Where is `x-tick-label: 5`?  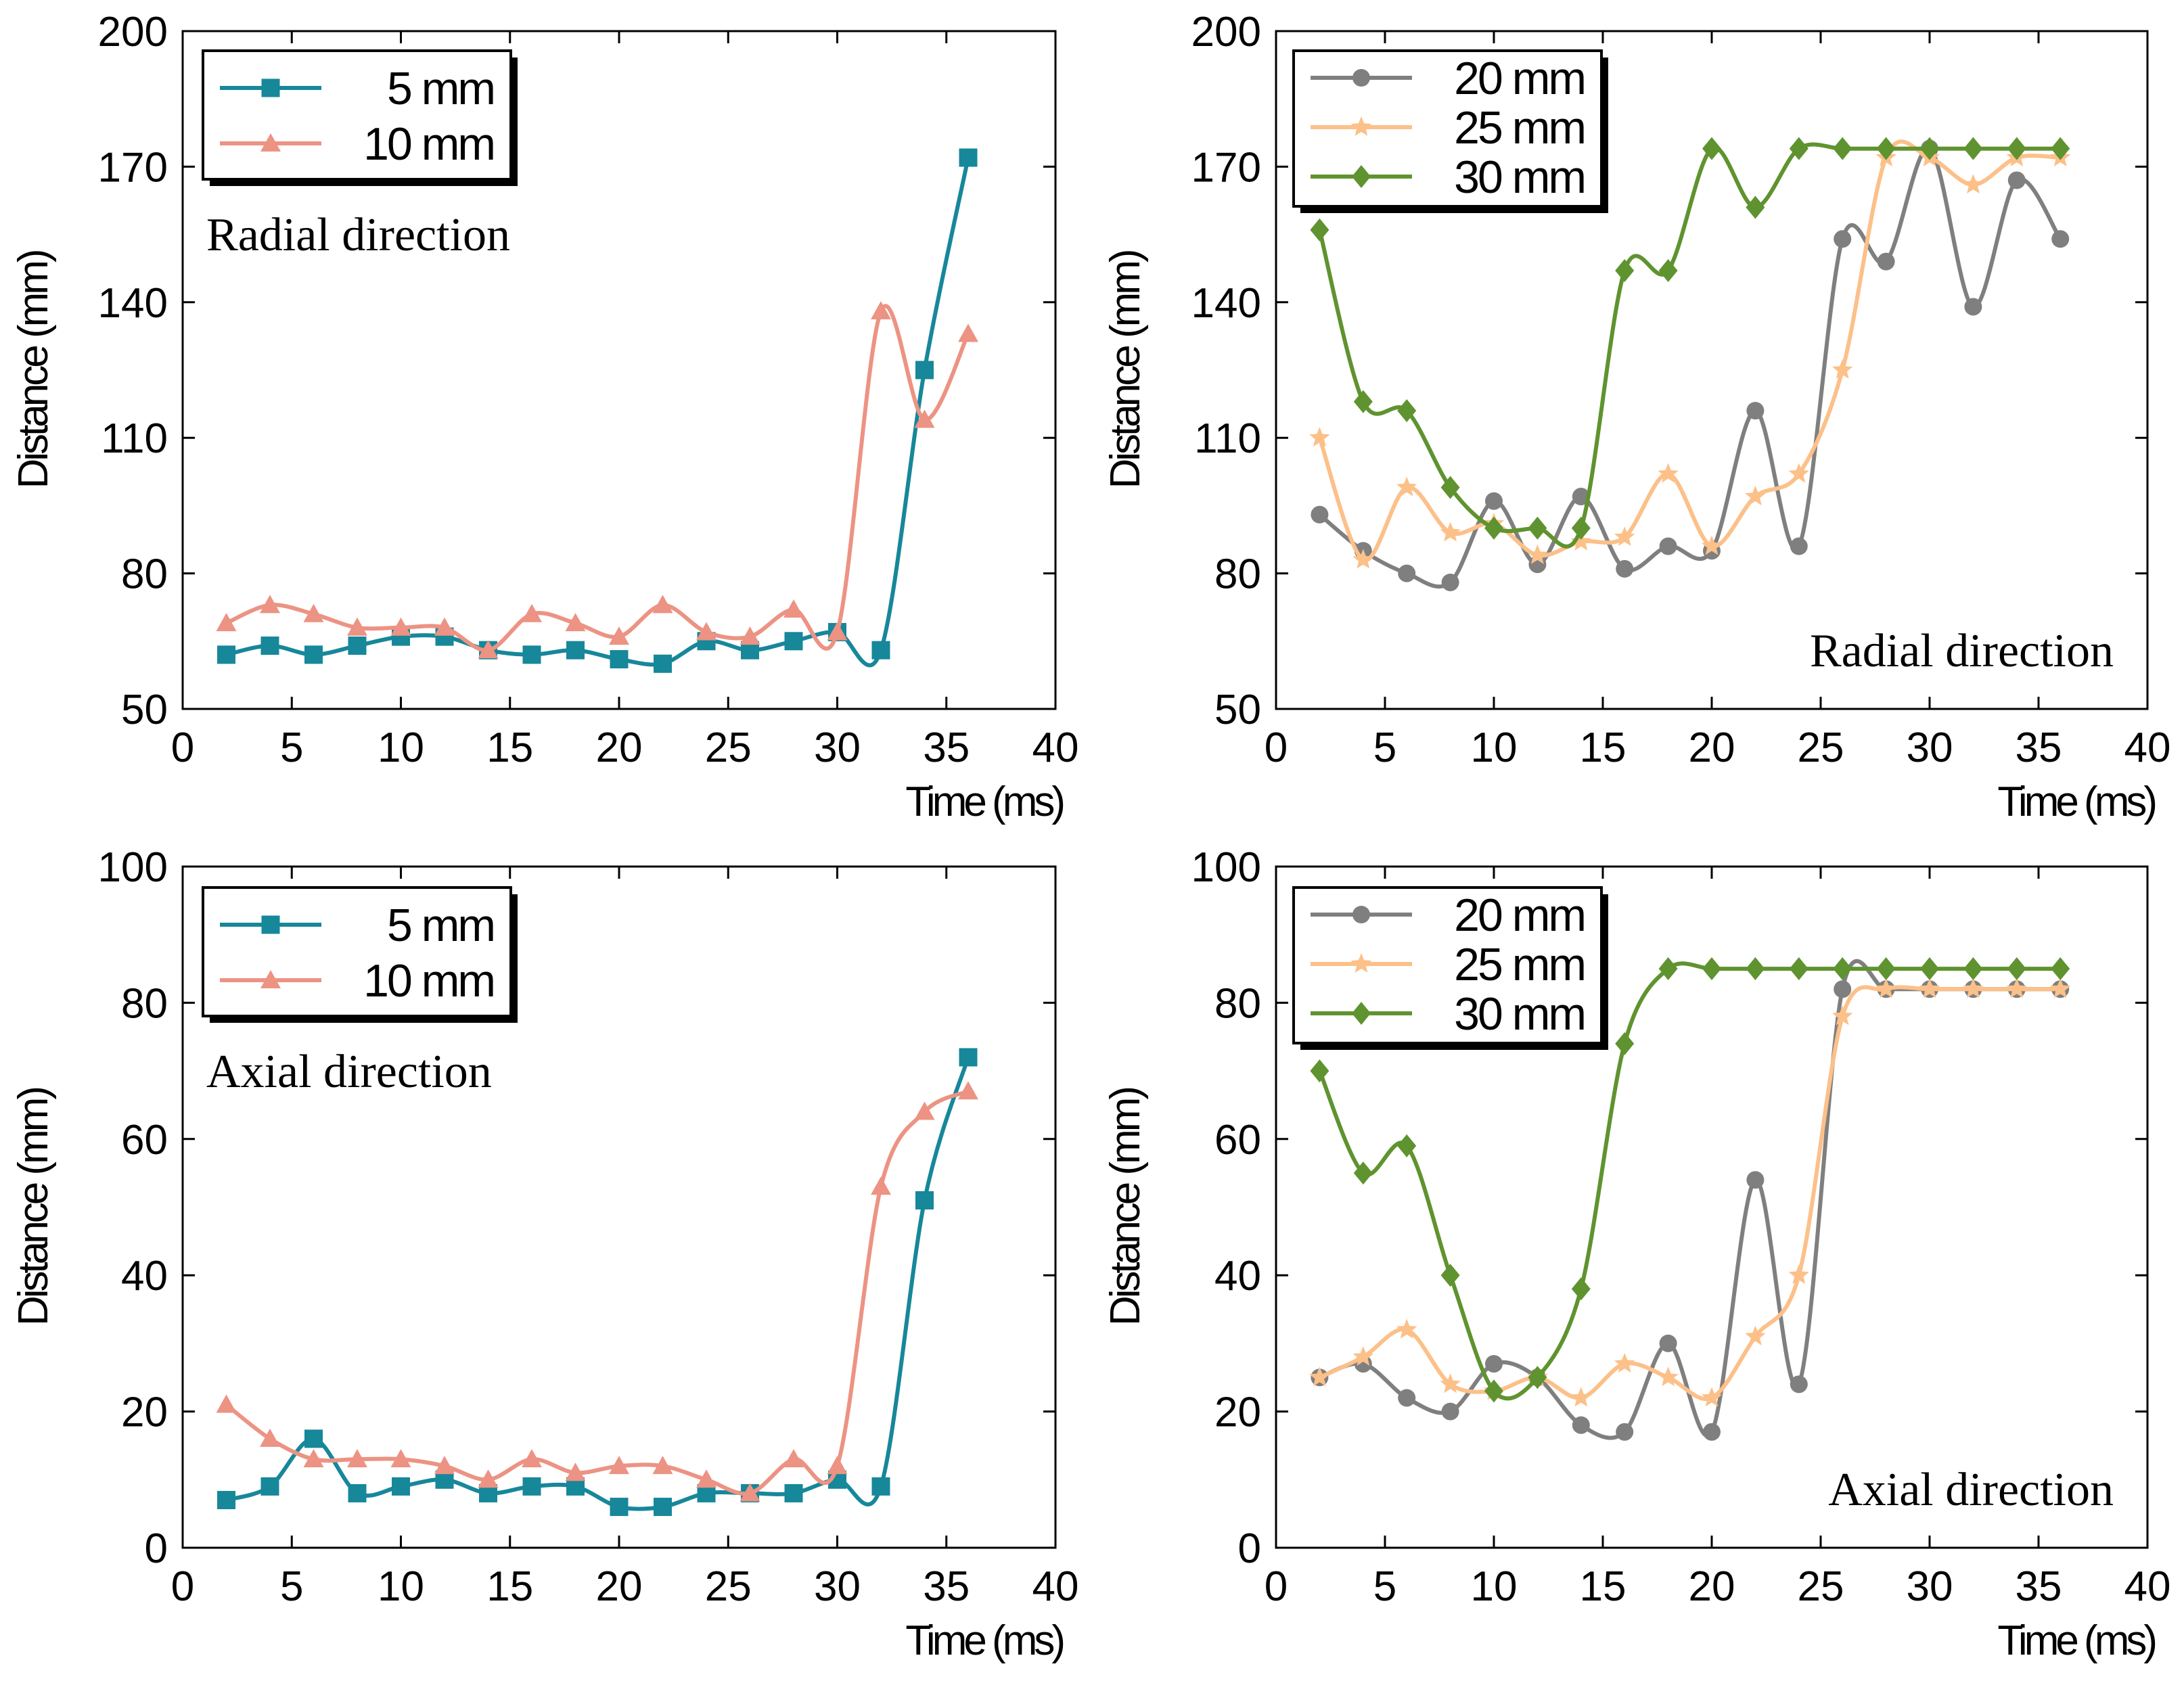
x-tick-label: 5 is located at coordinates (291, 747).